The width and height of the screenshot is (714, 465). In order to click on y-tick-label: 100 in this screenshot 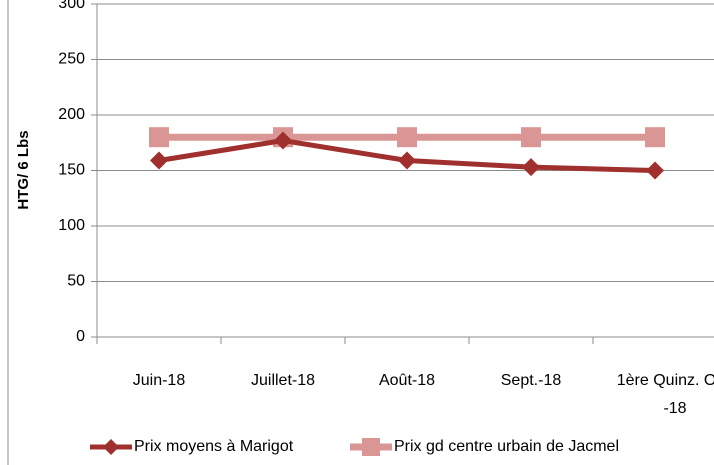, I will do `click(71, 225)`.